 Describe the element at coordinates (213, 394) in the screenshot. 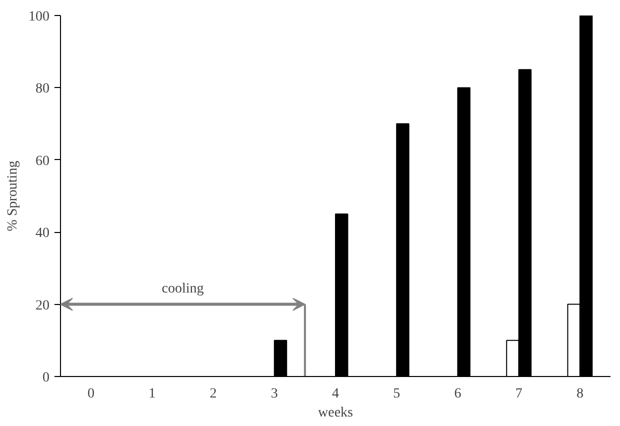

I see `x-tick-label: 2` at that location.